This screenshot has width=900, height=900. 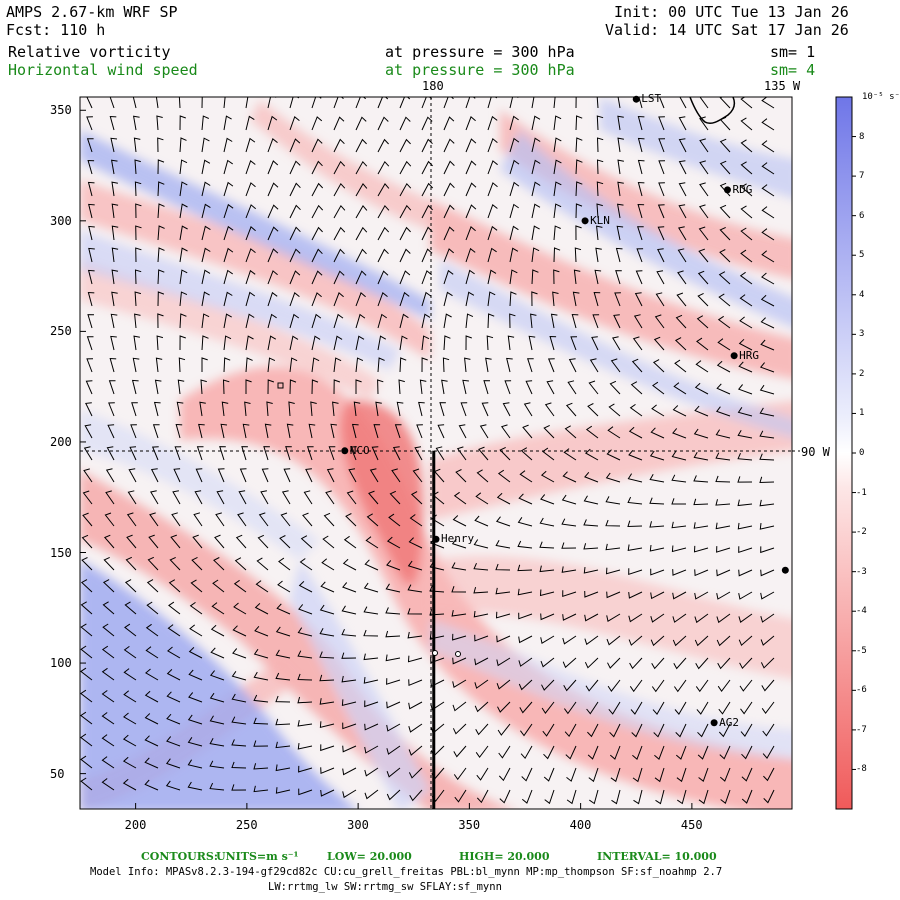 I want to click on contours-high: HIGH= 20.000, so click(x=504, y=856).